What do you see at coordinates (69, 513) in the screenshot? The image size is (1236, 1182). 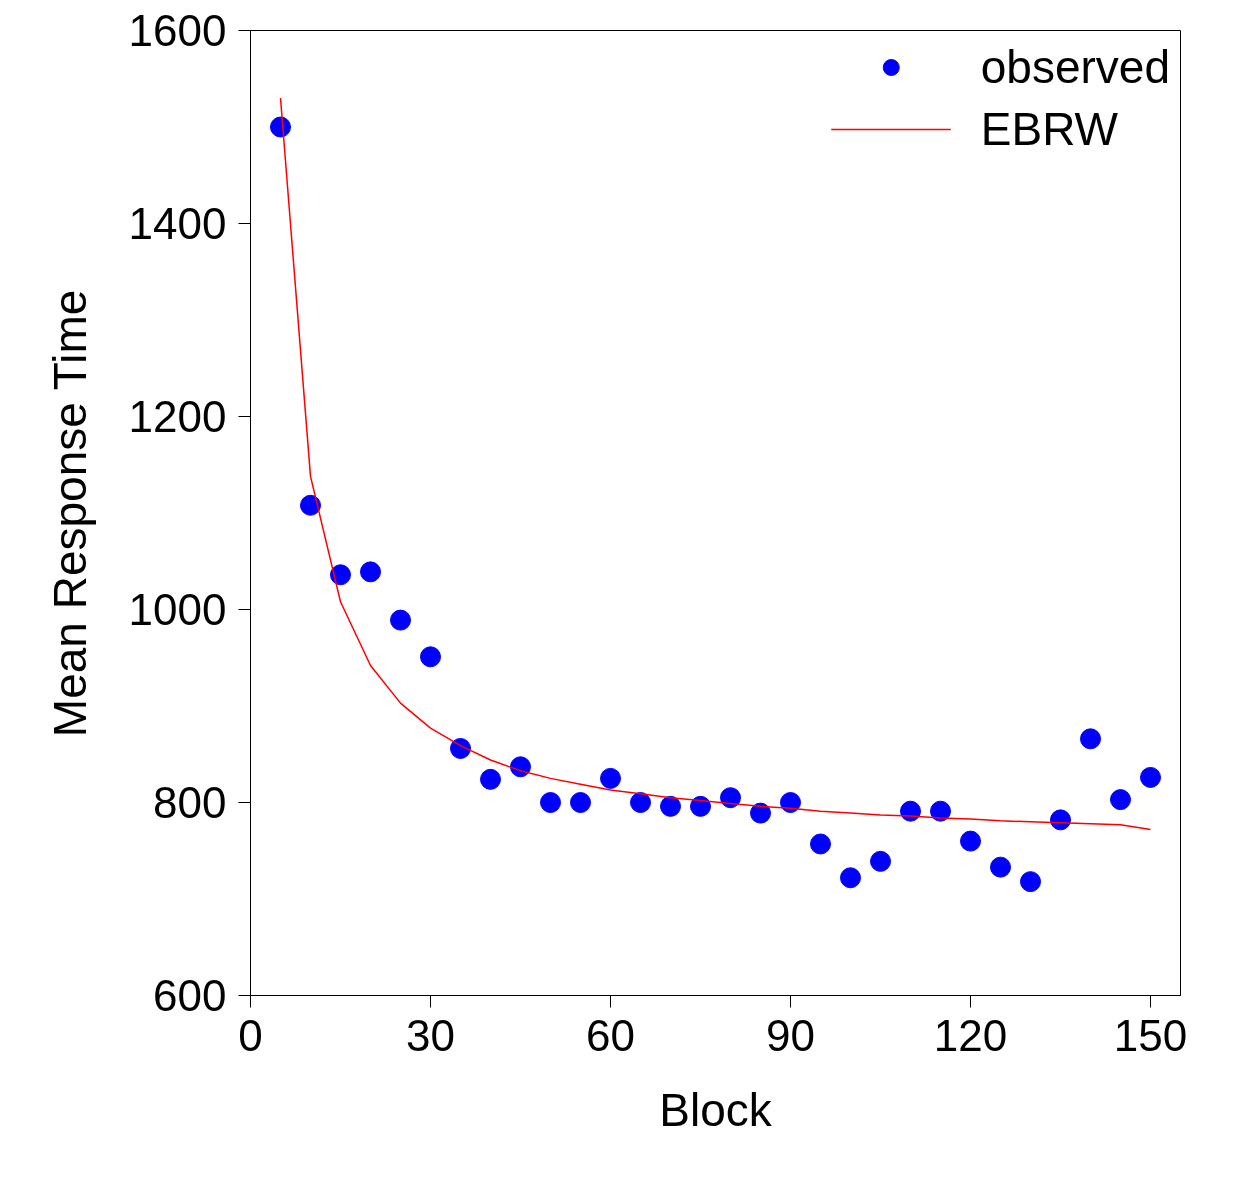 I see `y-axis-title: Mean Response Time` at bounding box center [69, 513].